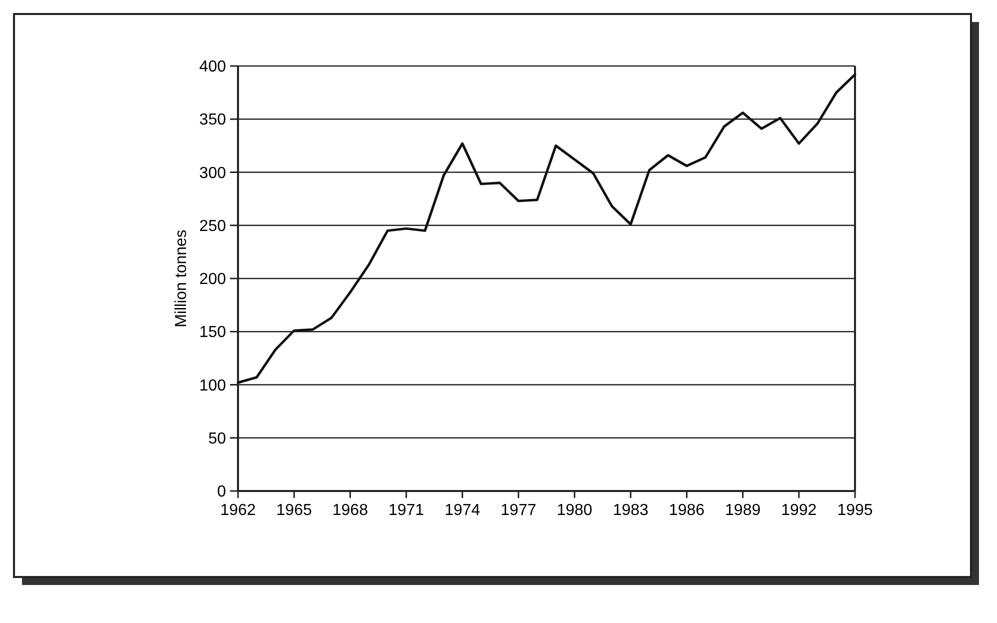 The width and height of the screenshot is (997, 623). Describe the element at coordinates (212, 385) in the screenshot. I see `y-tick-label: 100` at that location.